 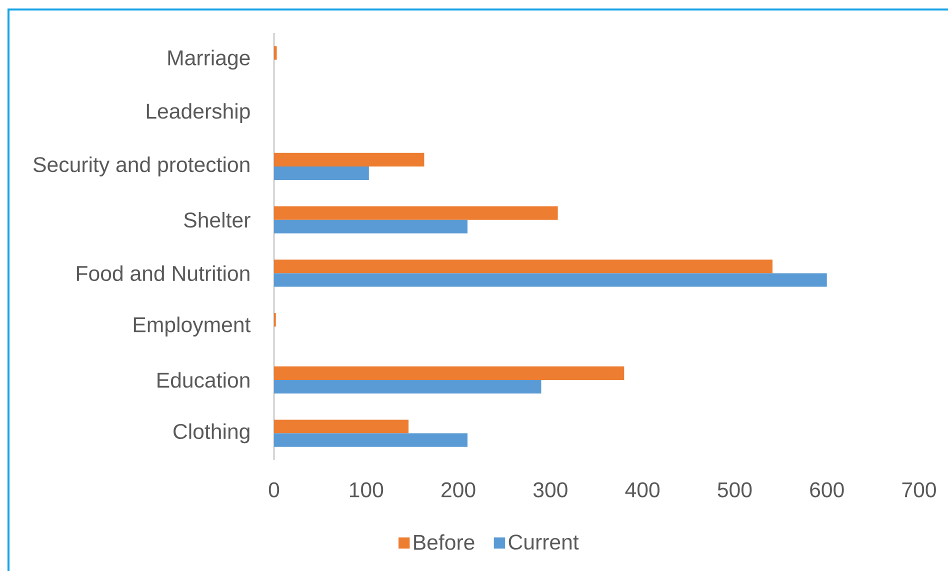 I want to click on x-tick-label: 400, so click(x=642, y=490).